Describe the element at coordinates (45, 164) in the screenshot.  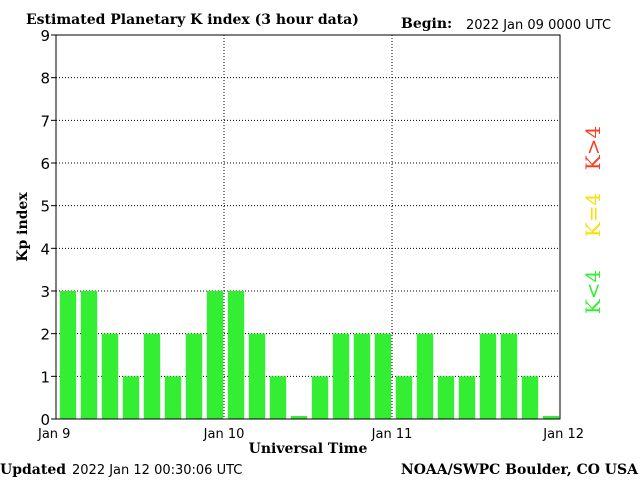
I see `y-tick-label: 6` at that location.